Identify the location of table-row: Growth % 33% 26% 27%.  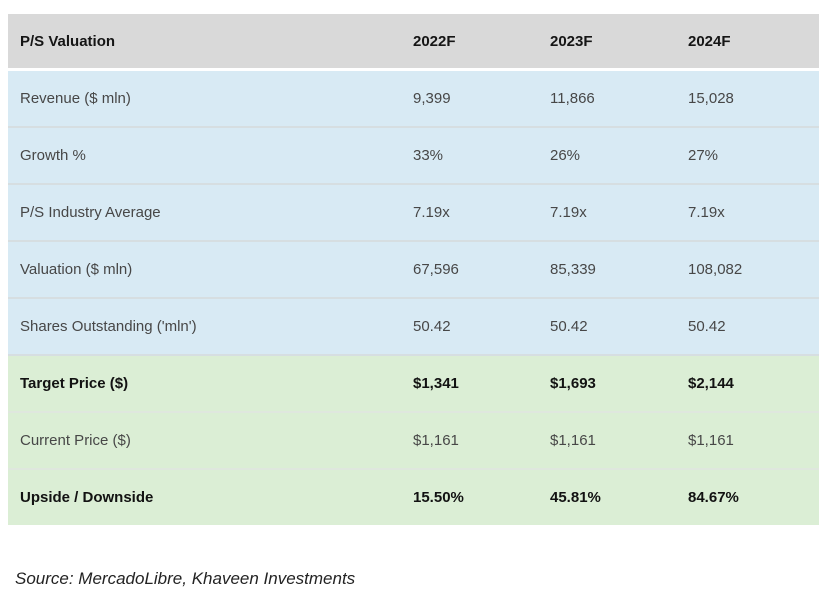
(413, 156).